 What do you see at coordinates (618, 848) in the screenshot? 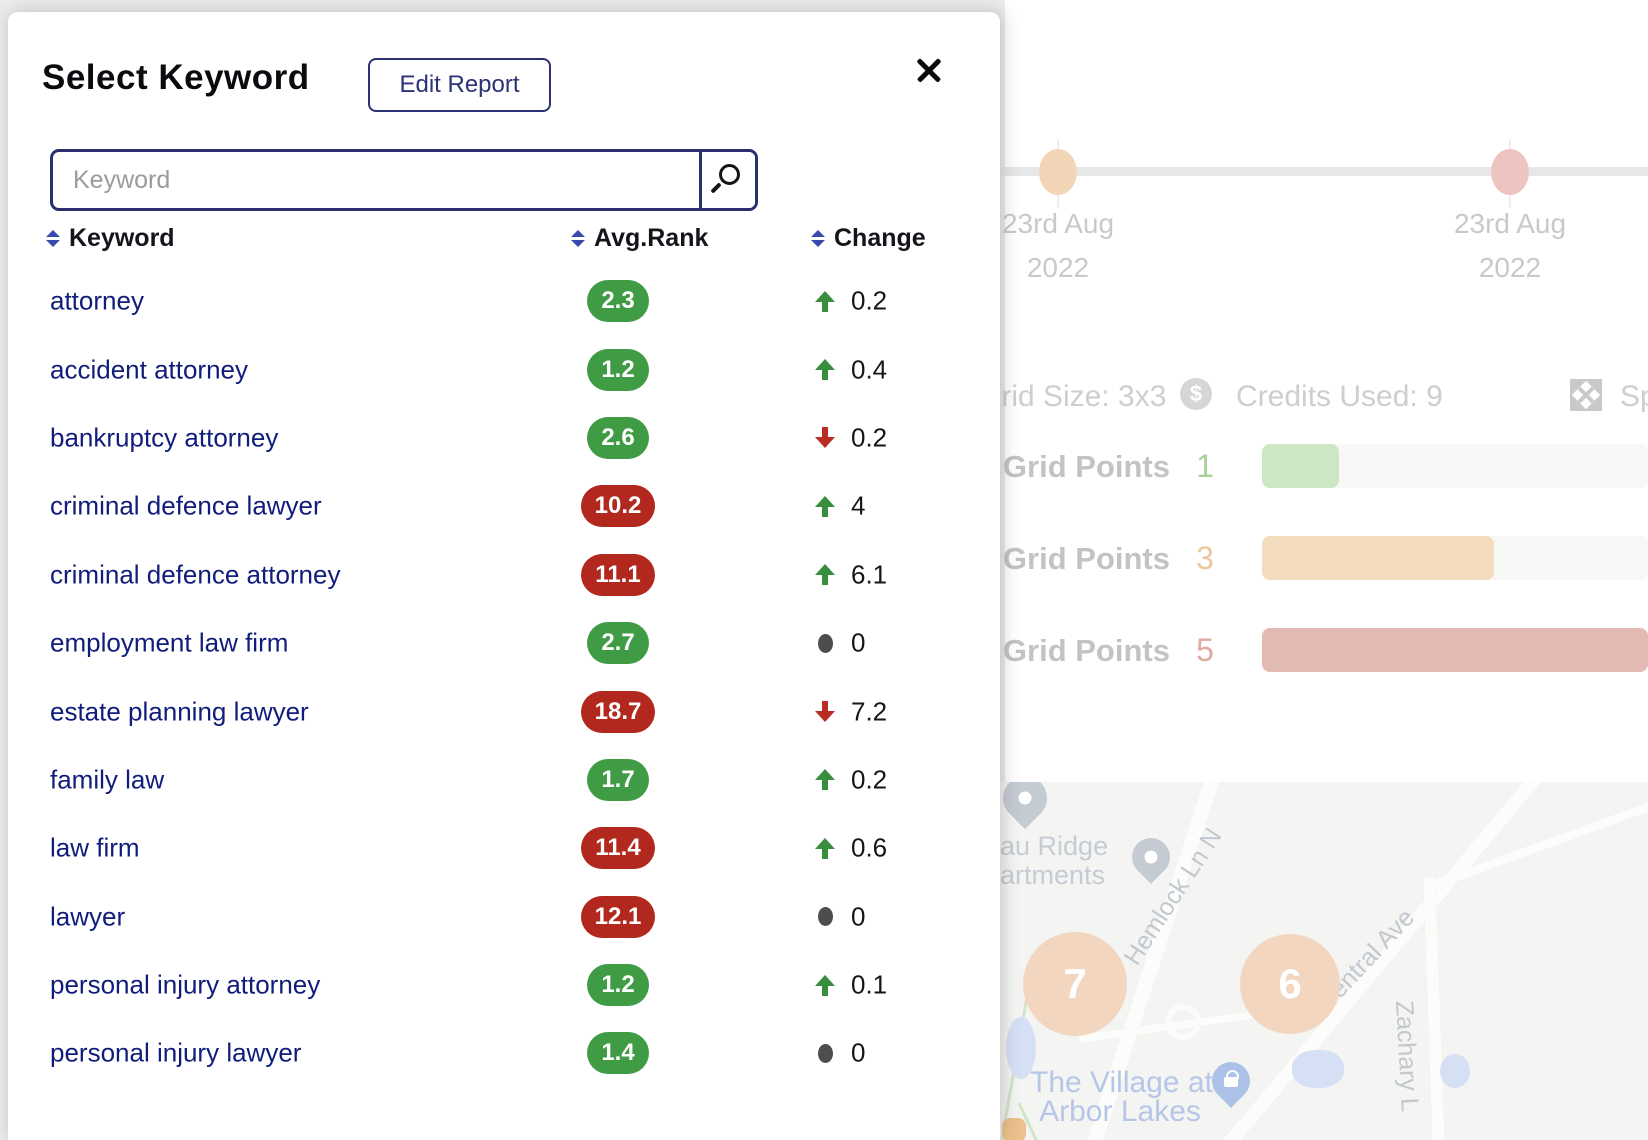
I see `avg-rank-badge: 11.4` at bounding box center [618, 848].